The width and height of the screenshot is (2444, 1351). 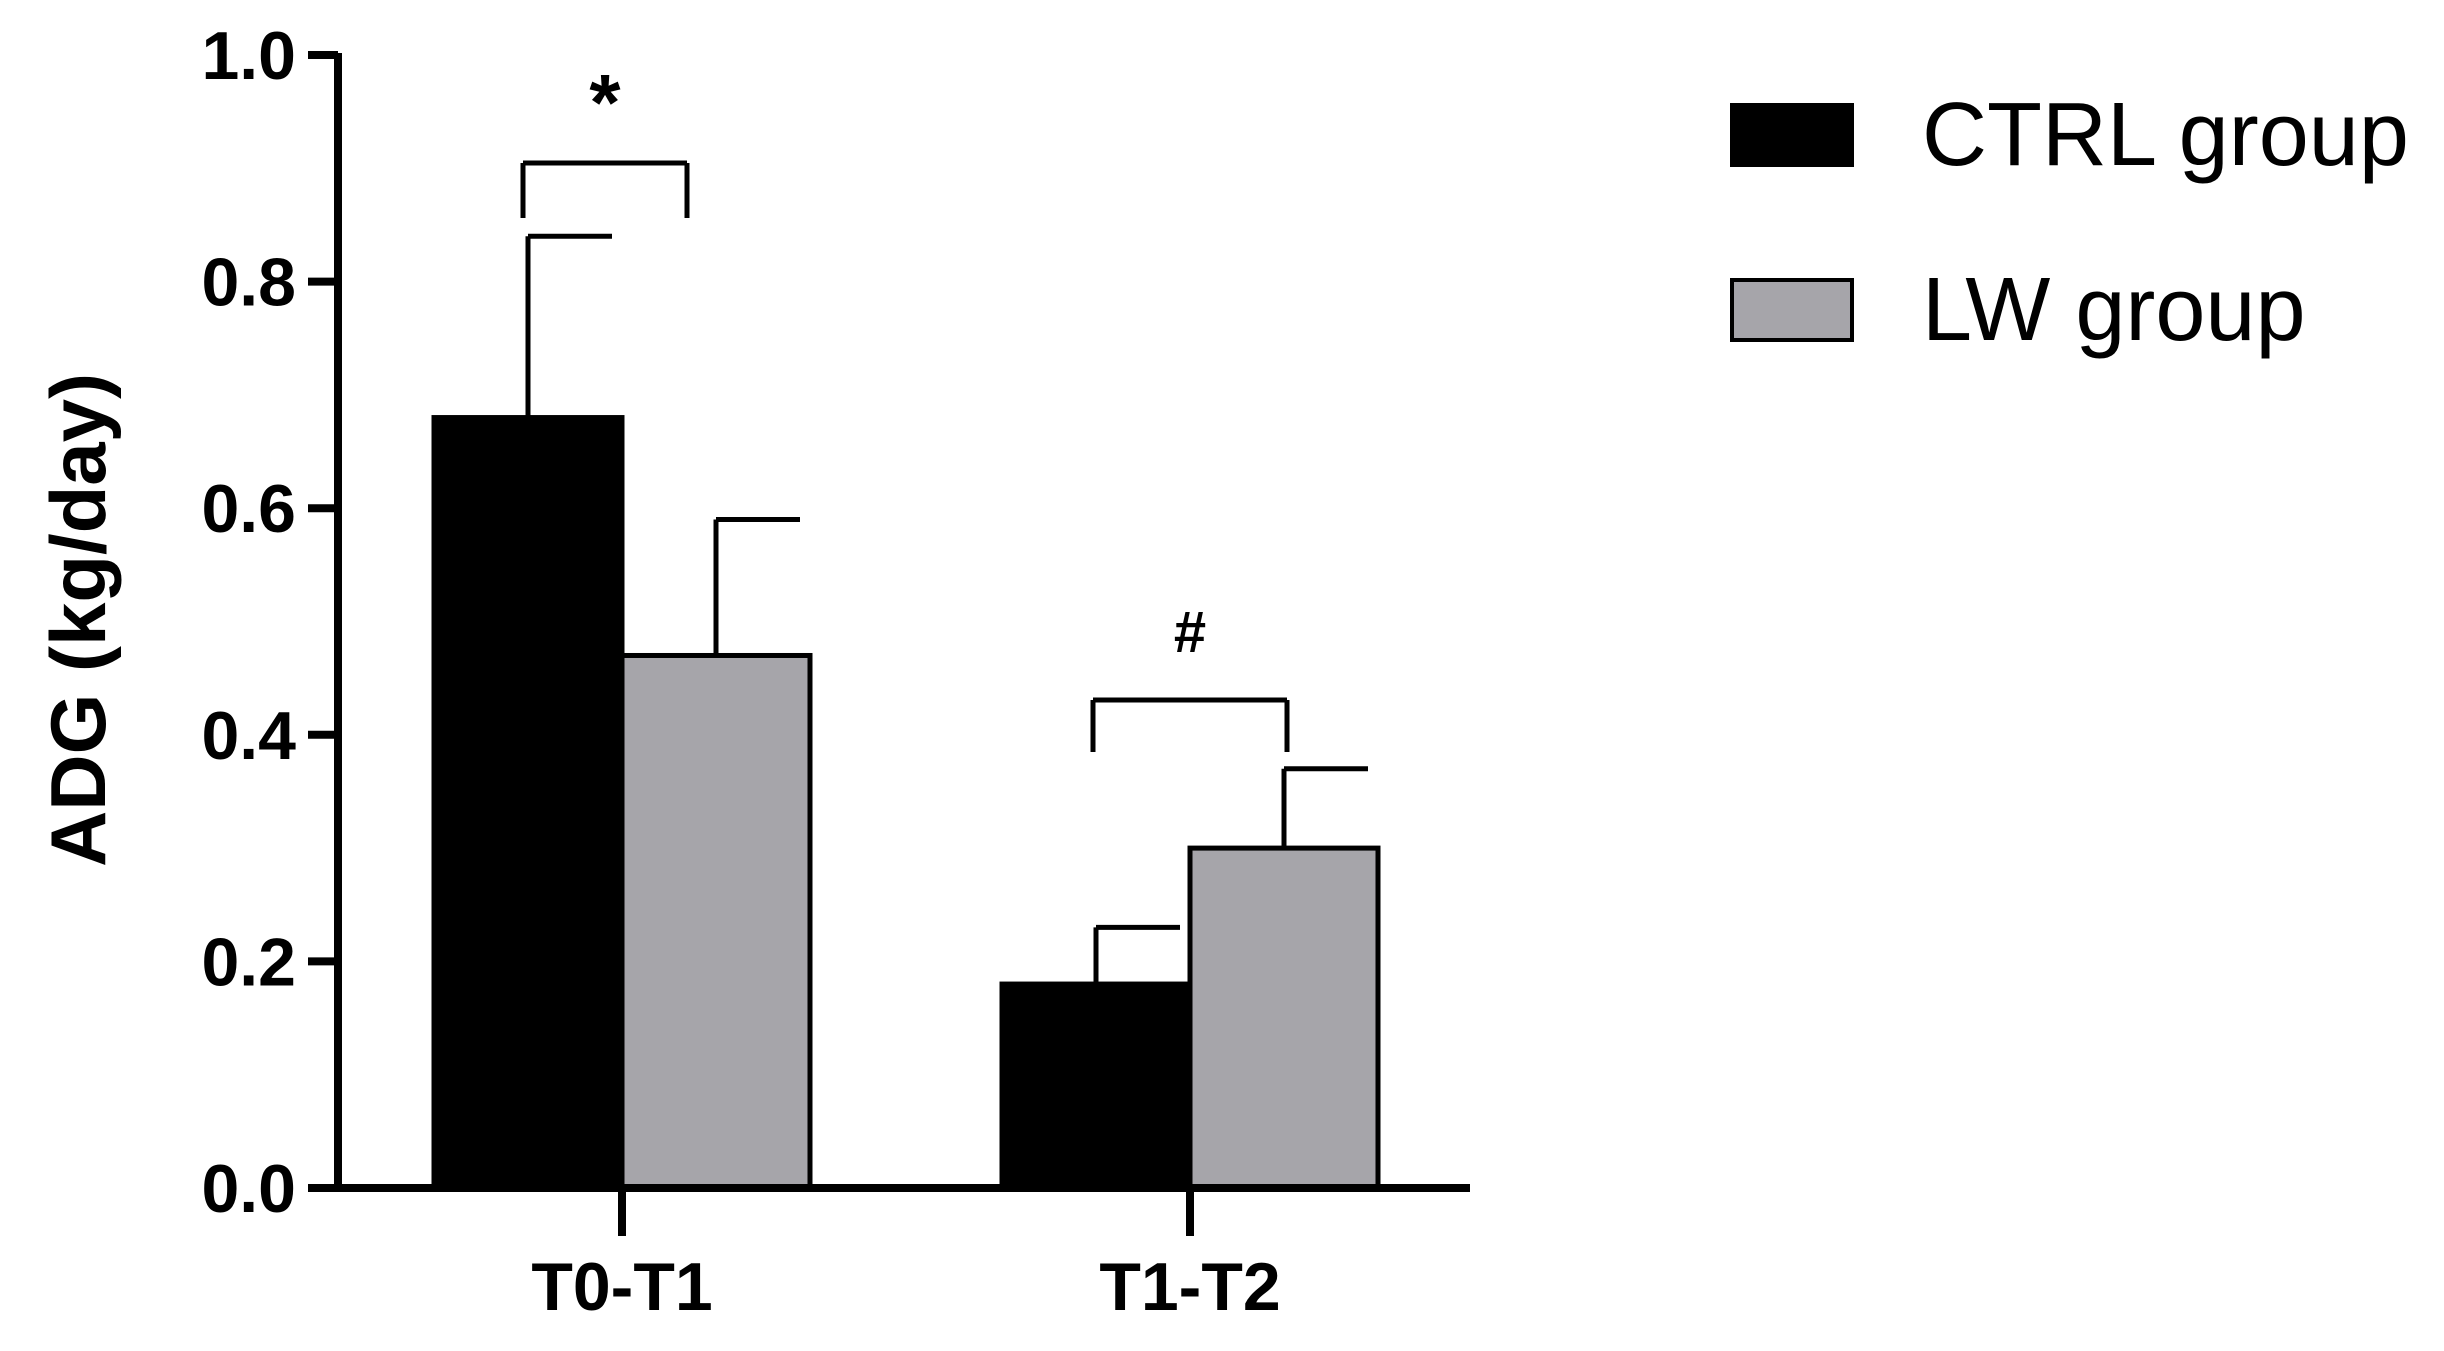 I want to click on y-axis-title: ADG (kg/day), so click(x=78, y=620).